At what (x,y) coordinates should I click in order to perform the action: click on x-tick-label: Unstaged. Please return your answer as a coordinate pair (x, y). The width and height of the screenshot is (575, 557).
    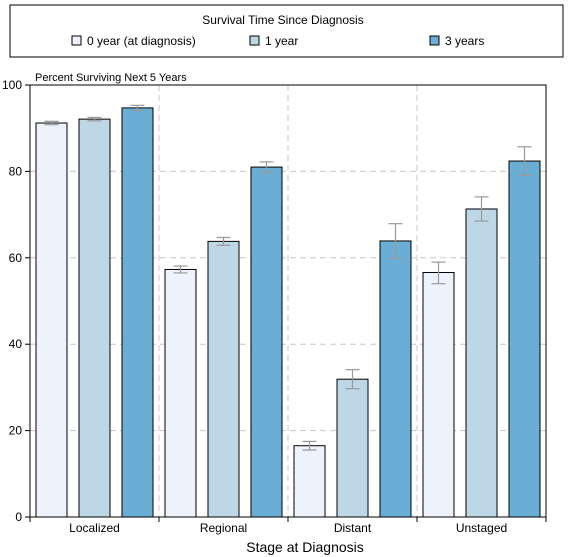
    Looking at the image, I should click on (481, 528).